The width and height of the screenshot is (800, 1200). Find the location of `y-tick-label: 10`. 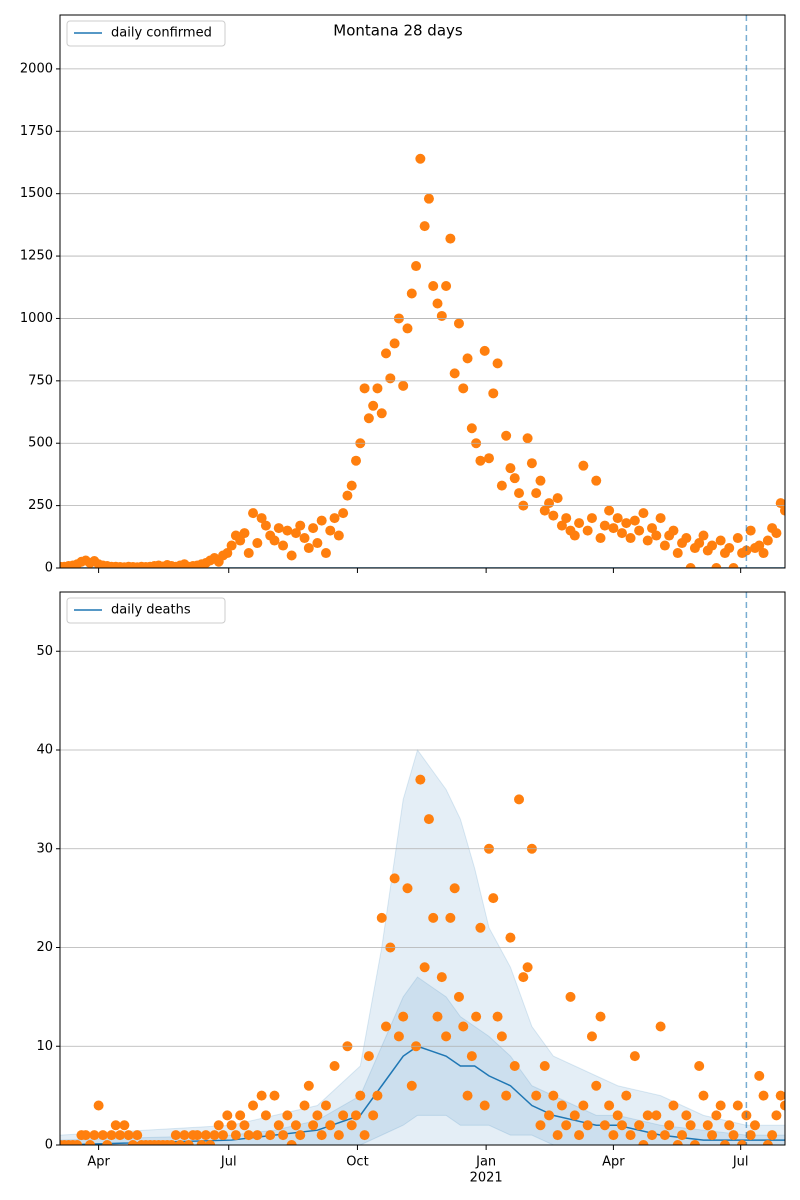

y-tick-label: 10 is located at coordinates (44, 1046).